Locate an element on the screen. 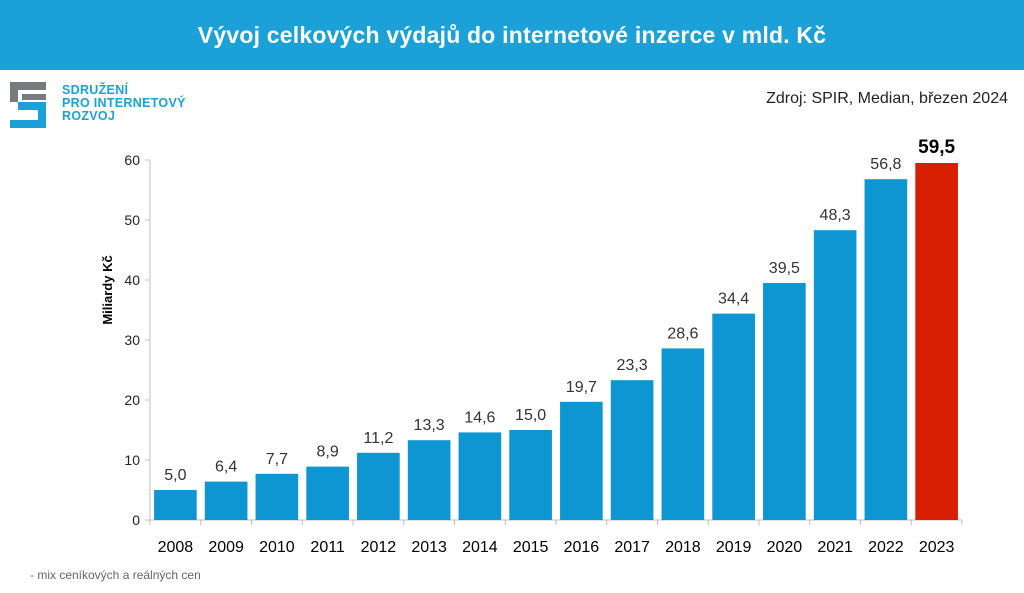 This screenshot has width=1024, height=593. logo: SDRUŽENÍ PRO INTERNETOVÝ ROZVOJ is located at coordinates (108, 106).